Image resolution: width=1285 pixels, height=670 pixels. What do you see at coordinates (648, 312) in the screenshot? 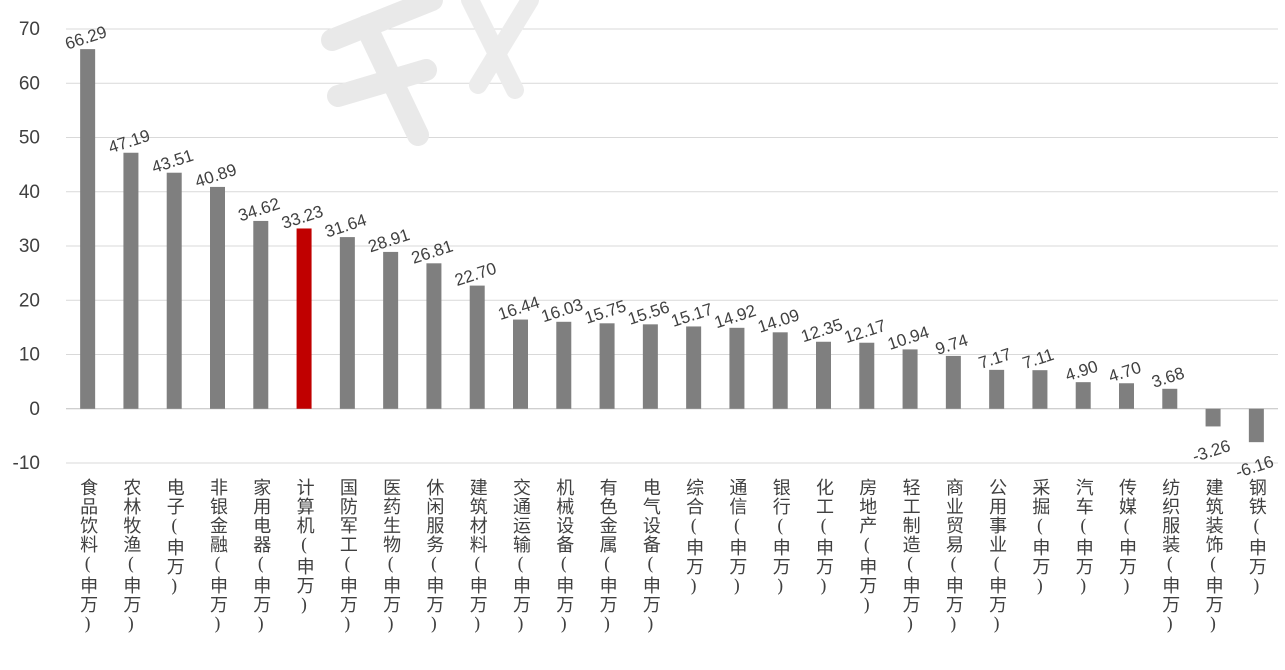
I see `data-label: 15.56` at bounding box center [648, 312].